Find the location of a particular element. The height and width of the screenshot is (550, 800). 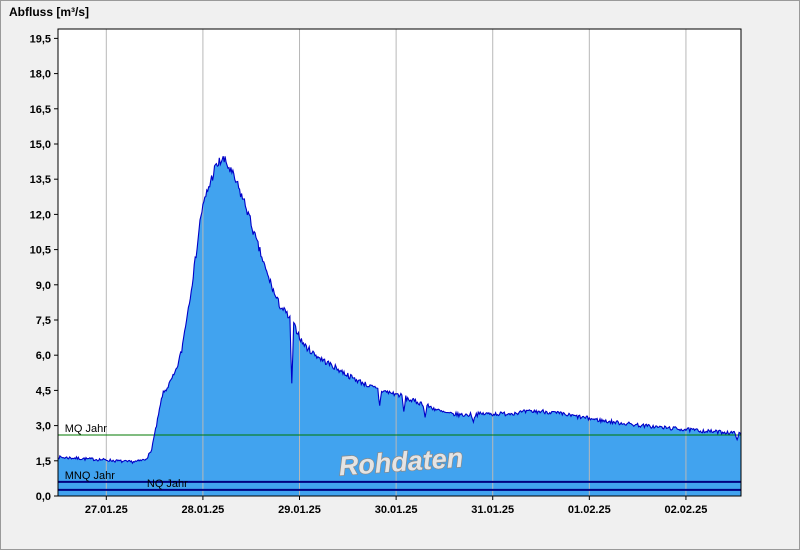

y-tick-label: 0,0 is located at coordinates (43, 497).